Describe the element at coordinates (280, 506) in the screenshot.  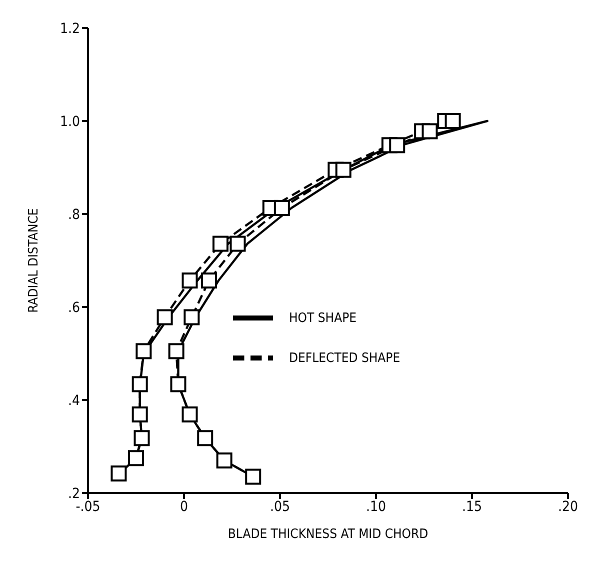
I see `x-tick-label: .05` at that location.